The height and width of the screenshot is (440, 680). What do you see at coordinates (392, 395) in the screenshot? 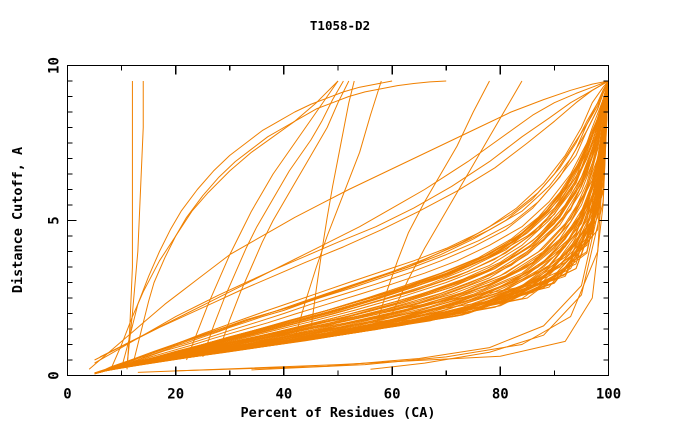
I see `x-tick-label: 60` at bounding box center [392, 395].